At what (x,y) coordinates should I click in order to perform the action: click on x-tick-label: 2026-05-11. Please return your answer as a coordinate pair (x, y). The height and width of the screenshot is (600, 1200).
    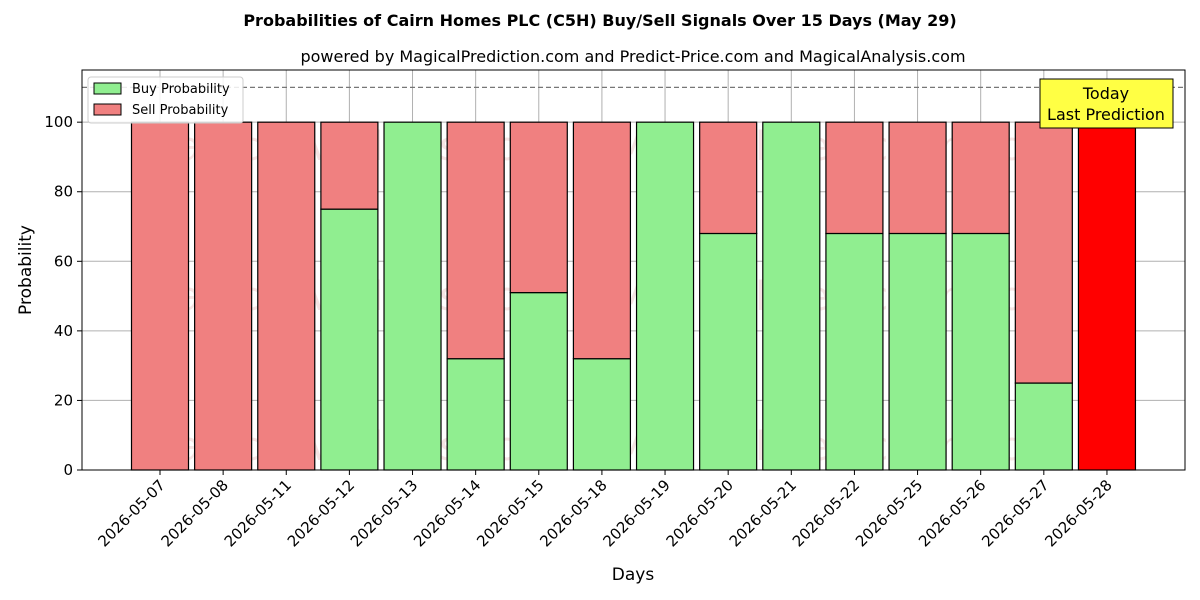
    Looking at the image, I should click on (258, 513).